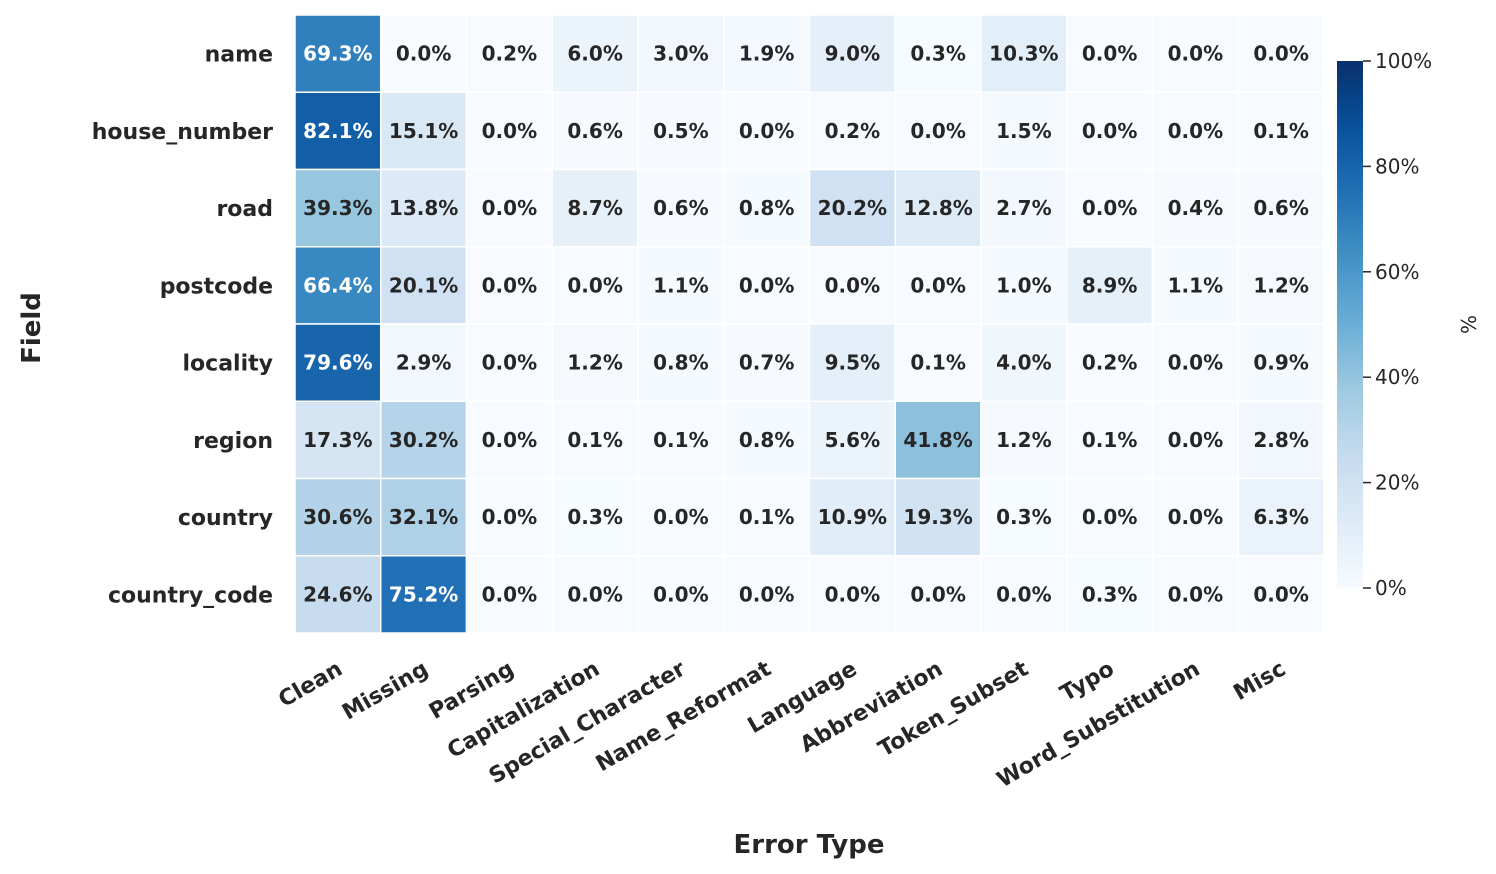 The width and height of the screenshot is (1496, 874). I want to click on heatmap-cell-name-missing, so click(424, 53).